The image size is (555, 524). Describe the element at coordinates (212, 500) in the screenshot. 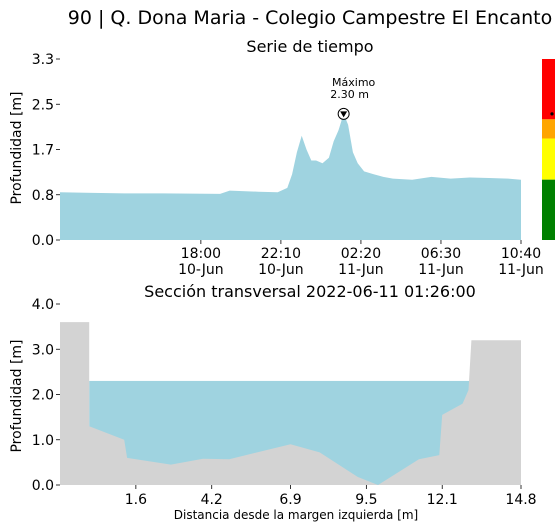

I see `x-tick-label: 4.2` at that location.